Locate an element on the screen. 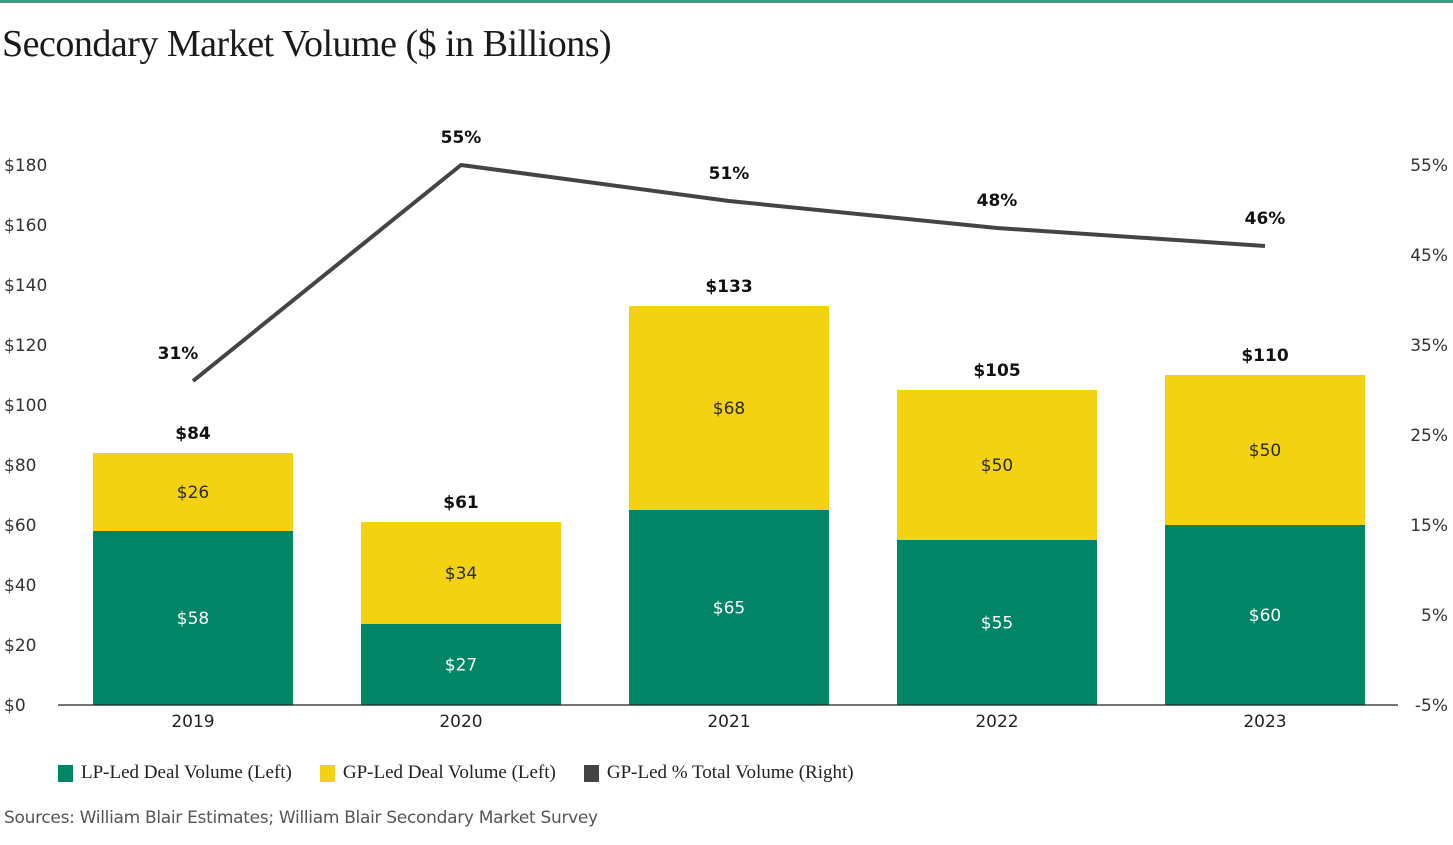 The height and width of the screenshot is (845, 1453). right-axis-tick-label: 5% is located at coordinates (1434, 616).